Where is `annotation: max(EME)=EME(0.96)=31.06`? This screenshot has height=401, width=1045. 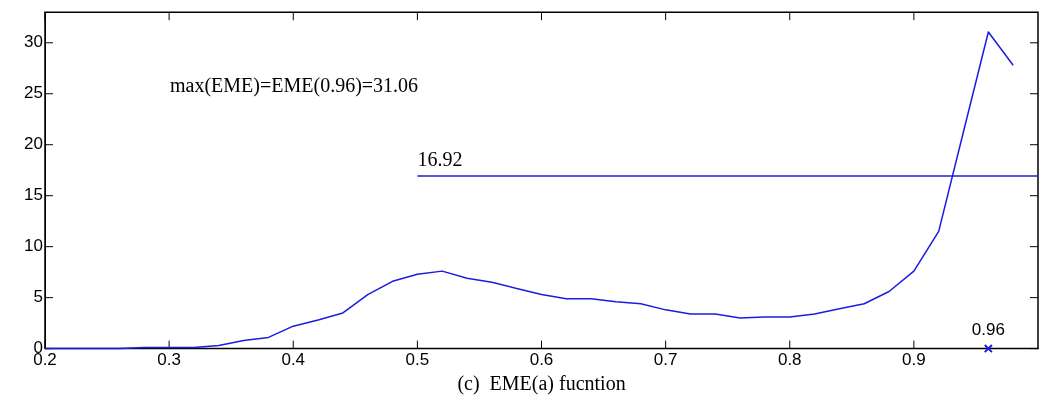
annotation: max(EME)=EME(0.96)=31.06 is located at coordinates (294, 86).